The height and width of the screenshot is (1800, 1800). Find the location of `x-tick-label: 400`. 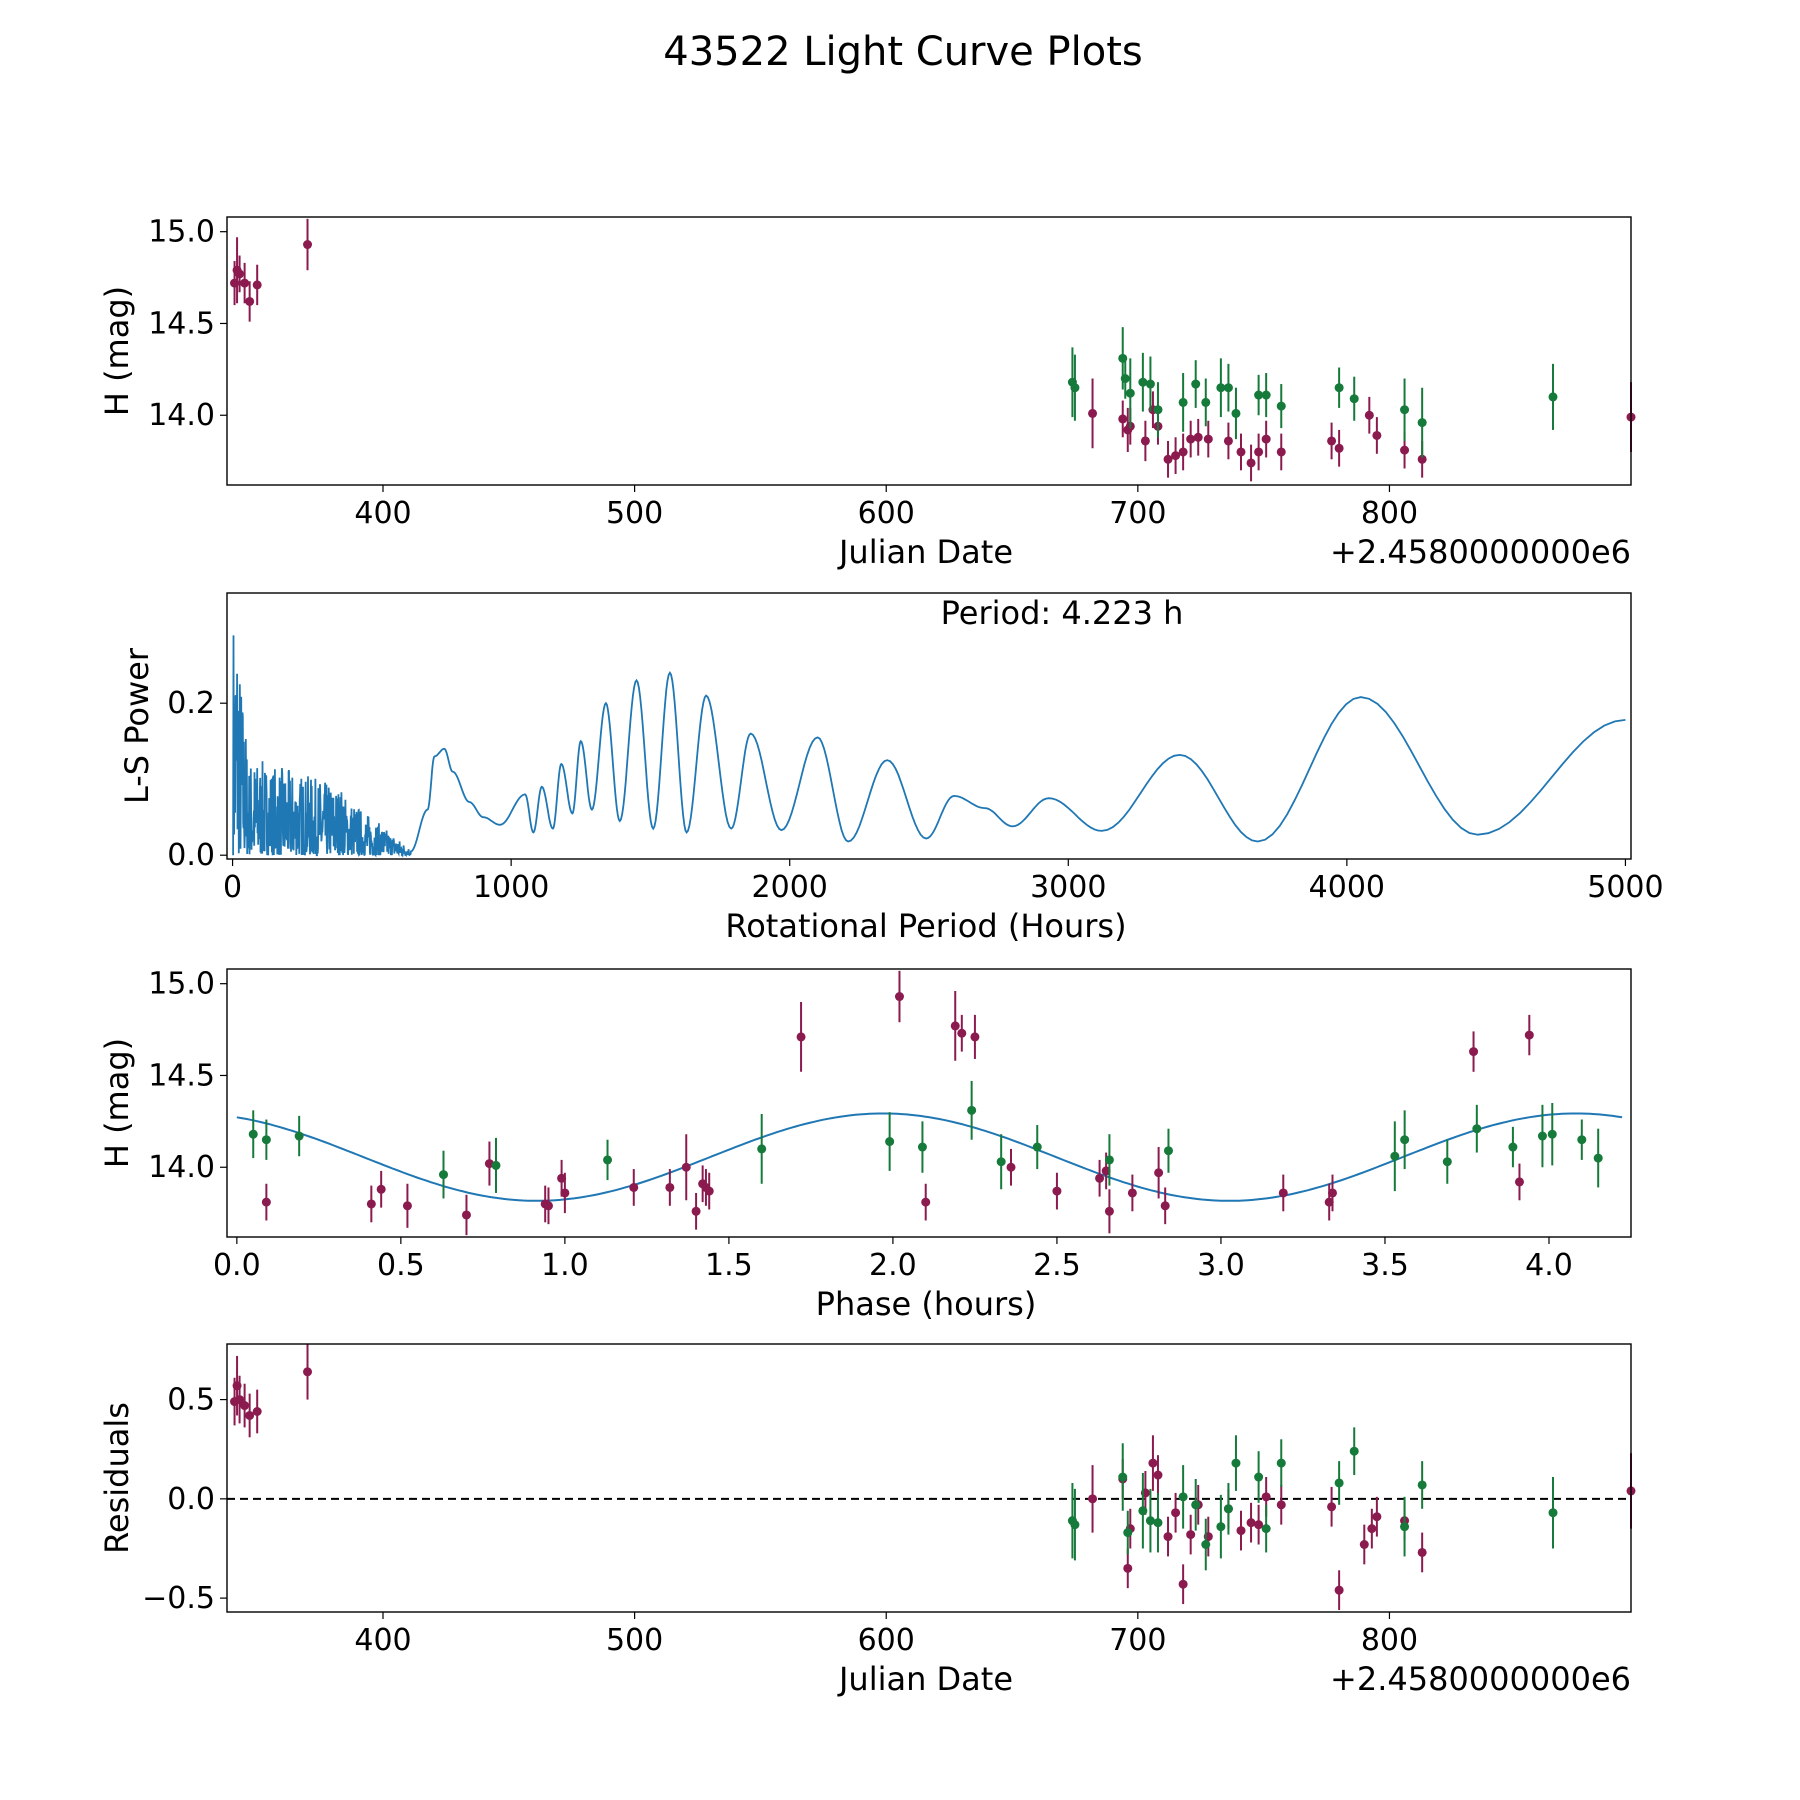

x-tick-label: 400 is located at coordinates (382, 1640).